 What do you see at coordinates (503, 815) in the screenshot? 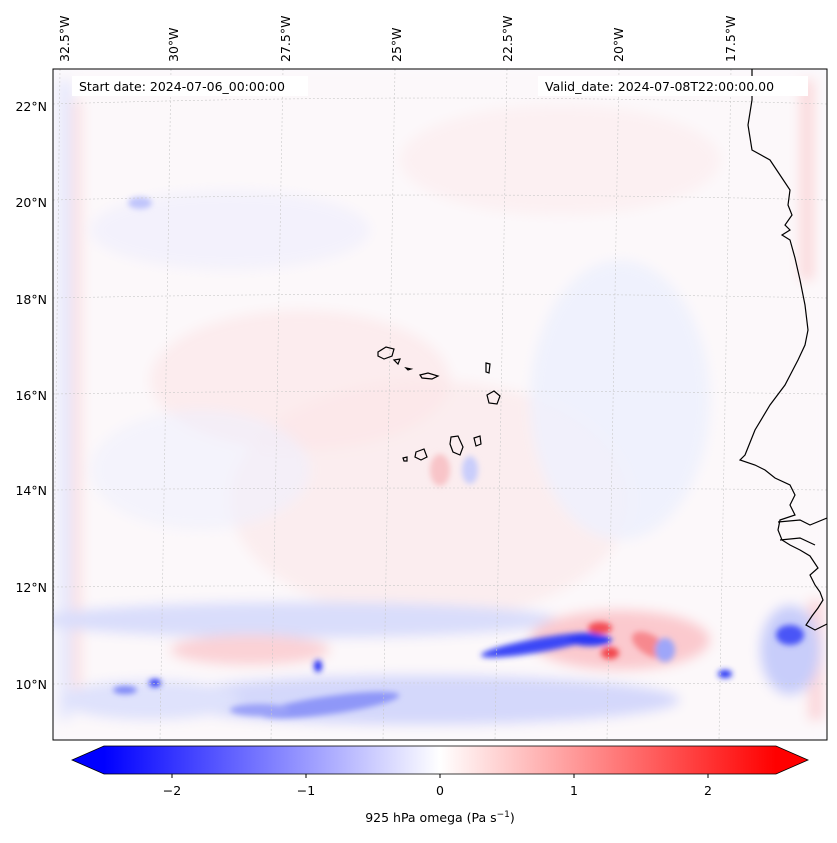
I see `colorbar-label-superscript: −1` at bounding box center [503, 815].